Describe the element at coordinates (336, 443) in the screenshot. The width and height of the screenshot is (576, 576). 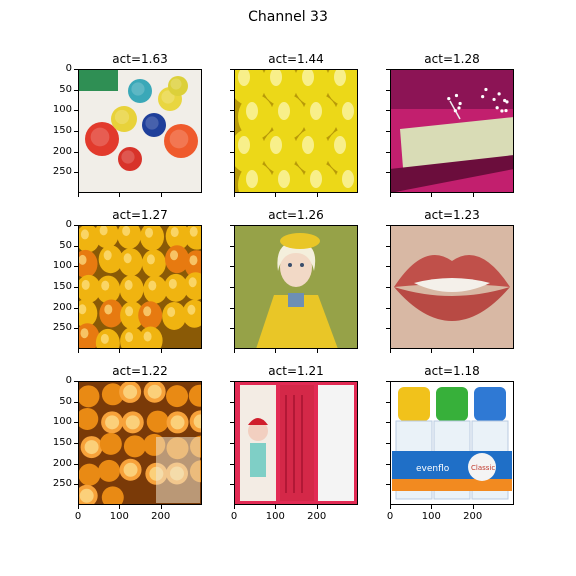
I see `case-right-panel` at that location.